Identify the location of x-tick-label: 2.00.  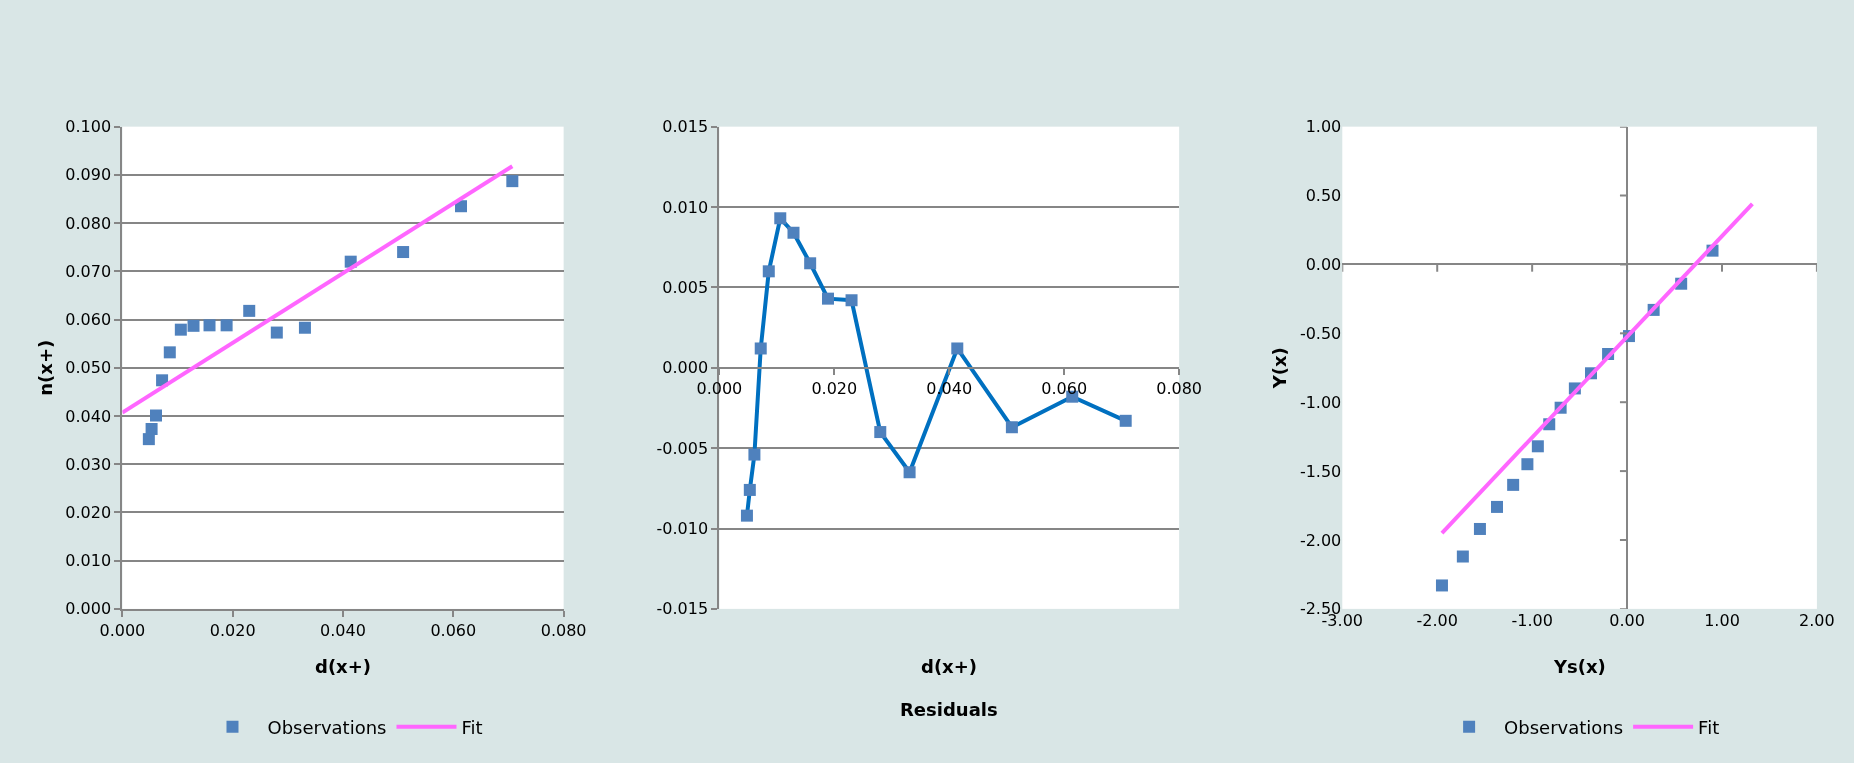
(1817, 620).